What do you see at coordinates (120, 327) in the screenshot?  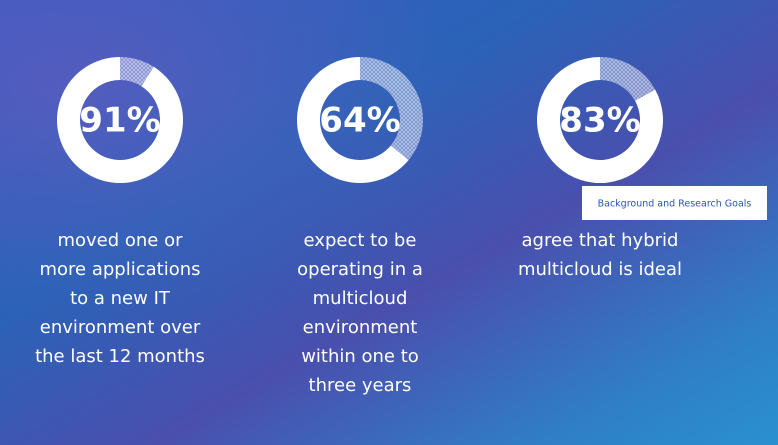 I see `description-line: environment over` at bounding box center [120, 327].